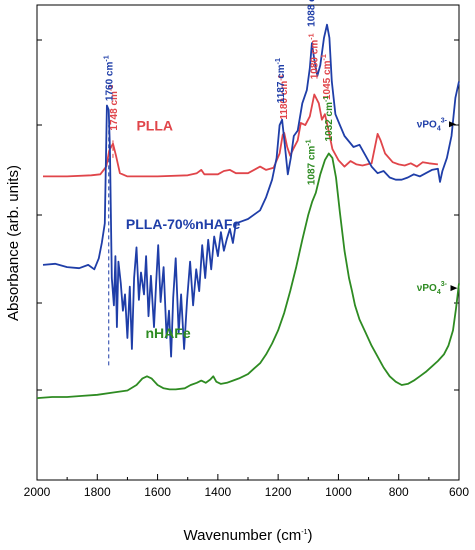 This screenshot has height=550, width=475. What do you see at coordinates (154, 126) in the screenshot?
I see `series-label: PLLA` at bounding box center [154, 126].